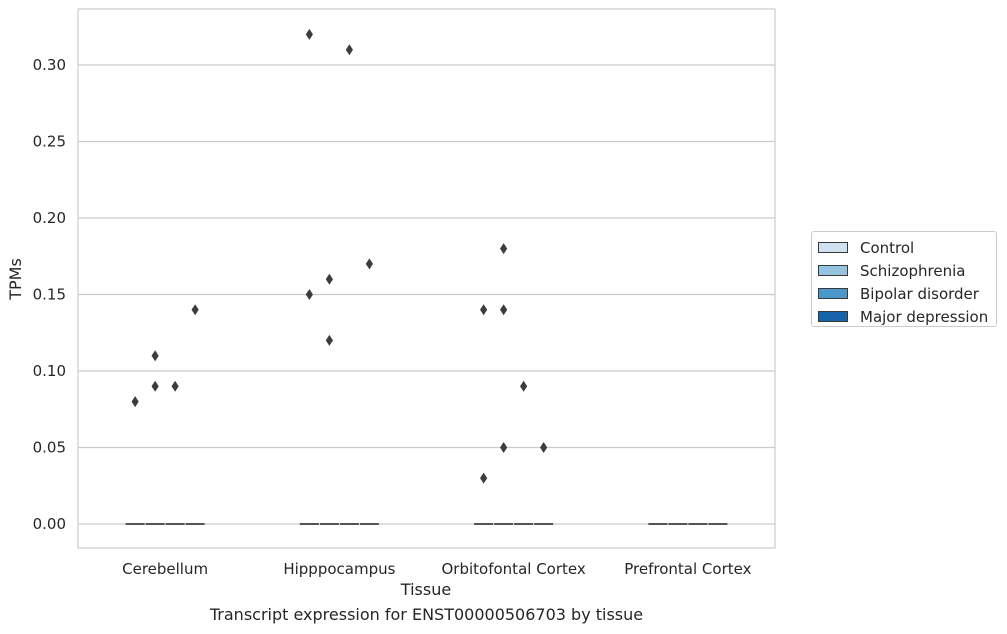 The height and width of the screenshot is (634, 1007). What do you see at coordinates (49, 218) in the screenshot?
I see `y-tick-label: 0.20` at bounding box center [49, 218].